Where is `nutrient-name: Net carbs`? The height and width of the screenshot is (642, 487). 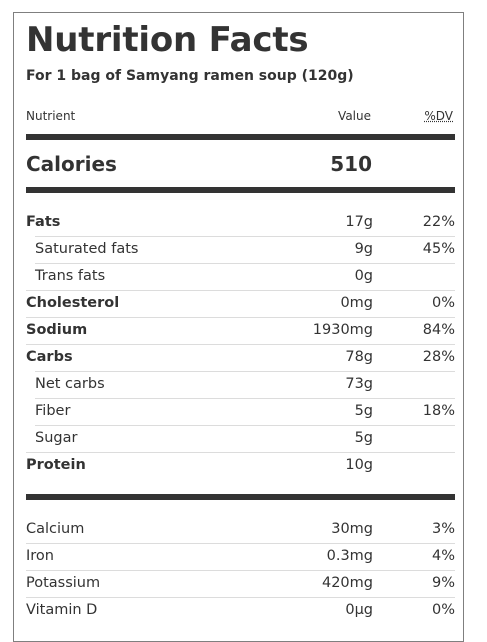
nutrient-name: Net carbs is located at coordinates (70, 384).